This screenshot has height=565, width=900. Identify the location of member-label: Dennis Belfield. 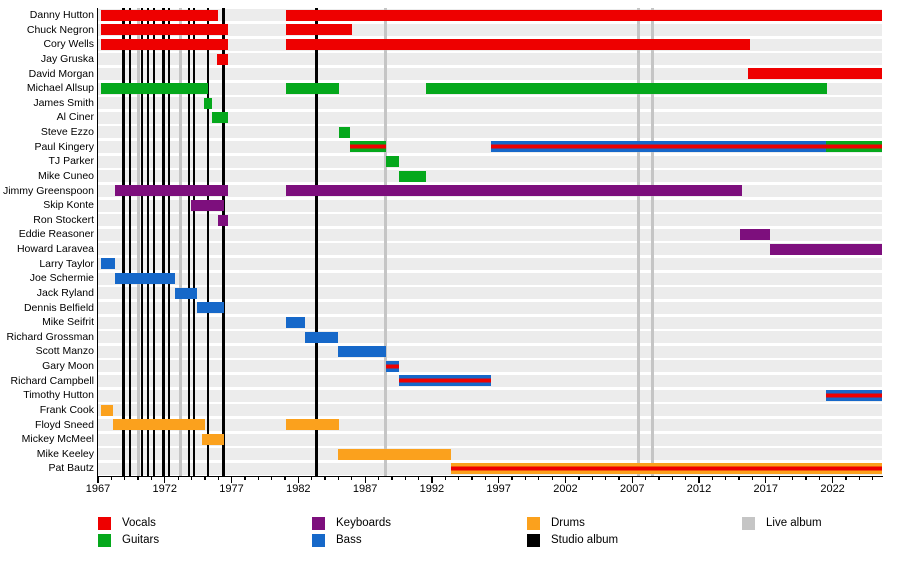
(58, 307).